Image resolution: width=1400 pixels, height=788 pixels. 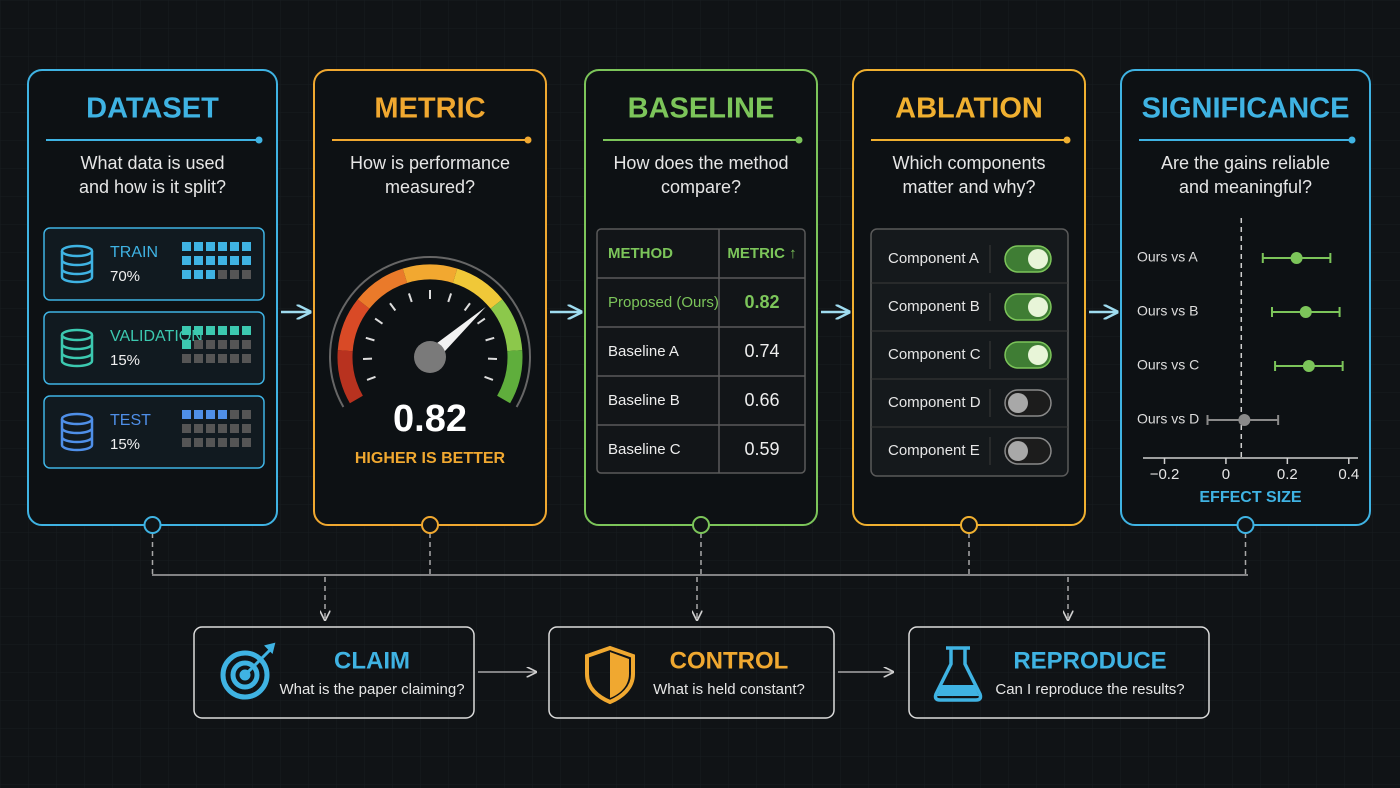 What do you see at coordinates (430, 357) in the screenshot?
I see `gauge-hub` at bounding box center [430, 357].